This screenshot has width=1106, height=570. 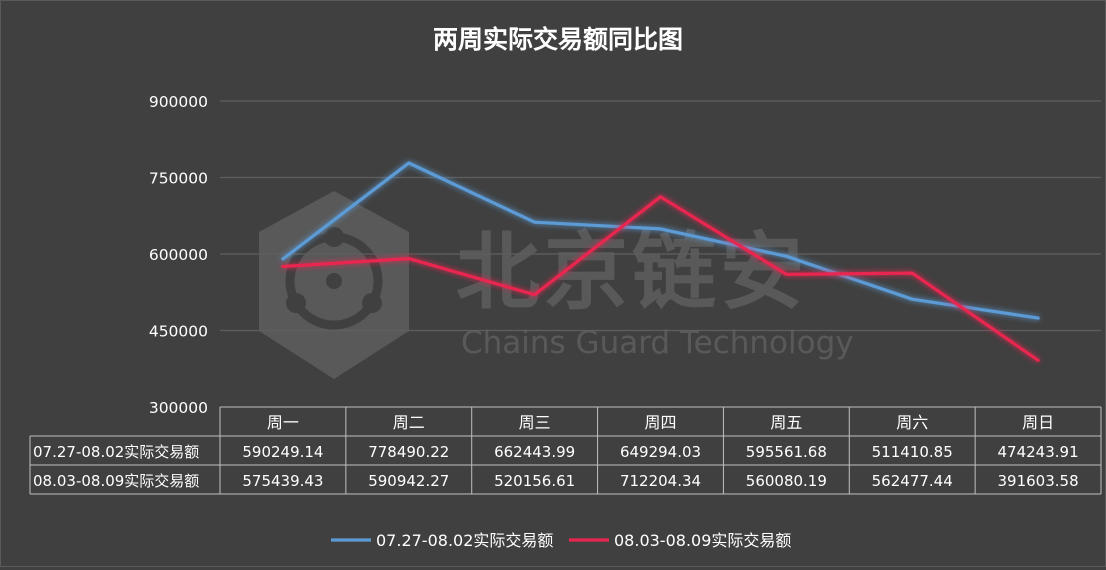 What do you see at coordinates (178, 102) in the screenshot?
I see `y-tick-label: 900000` at bounding box center [178, 102].